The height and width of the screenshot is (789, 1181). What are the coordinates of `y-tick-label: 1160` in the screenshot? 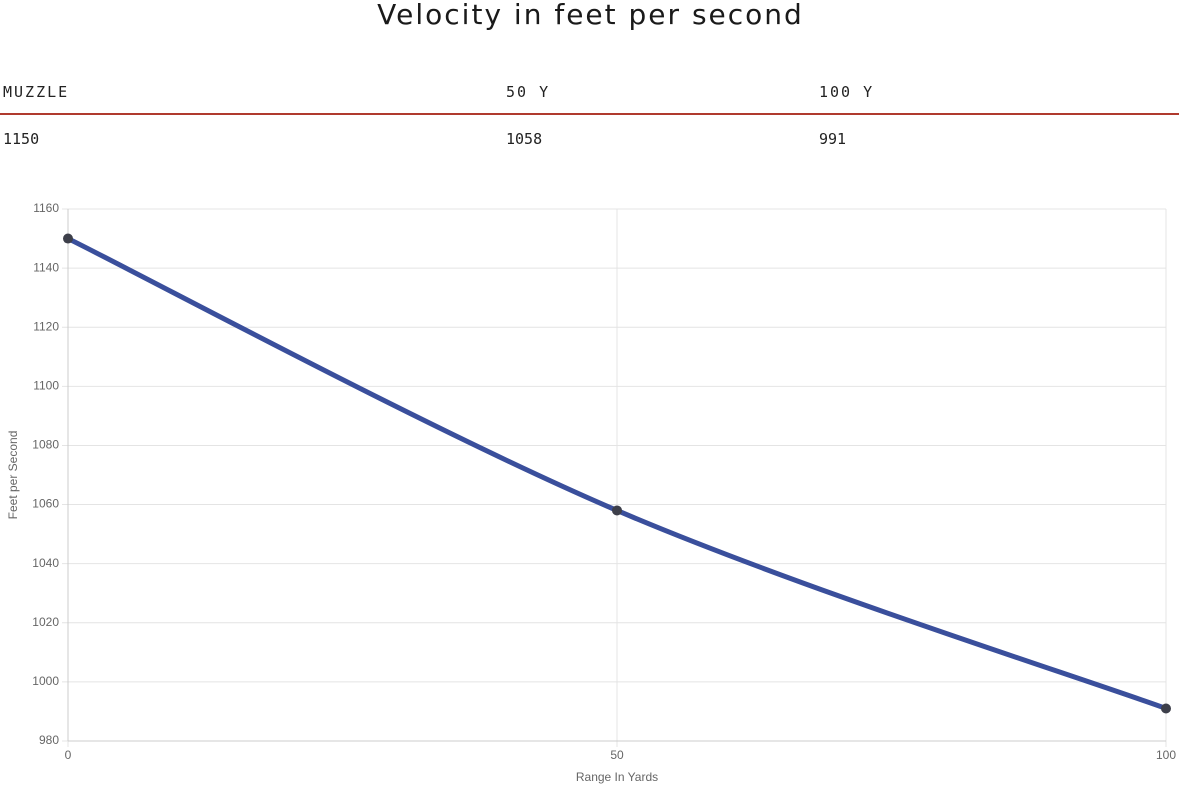 It's located at (46, 208).